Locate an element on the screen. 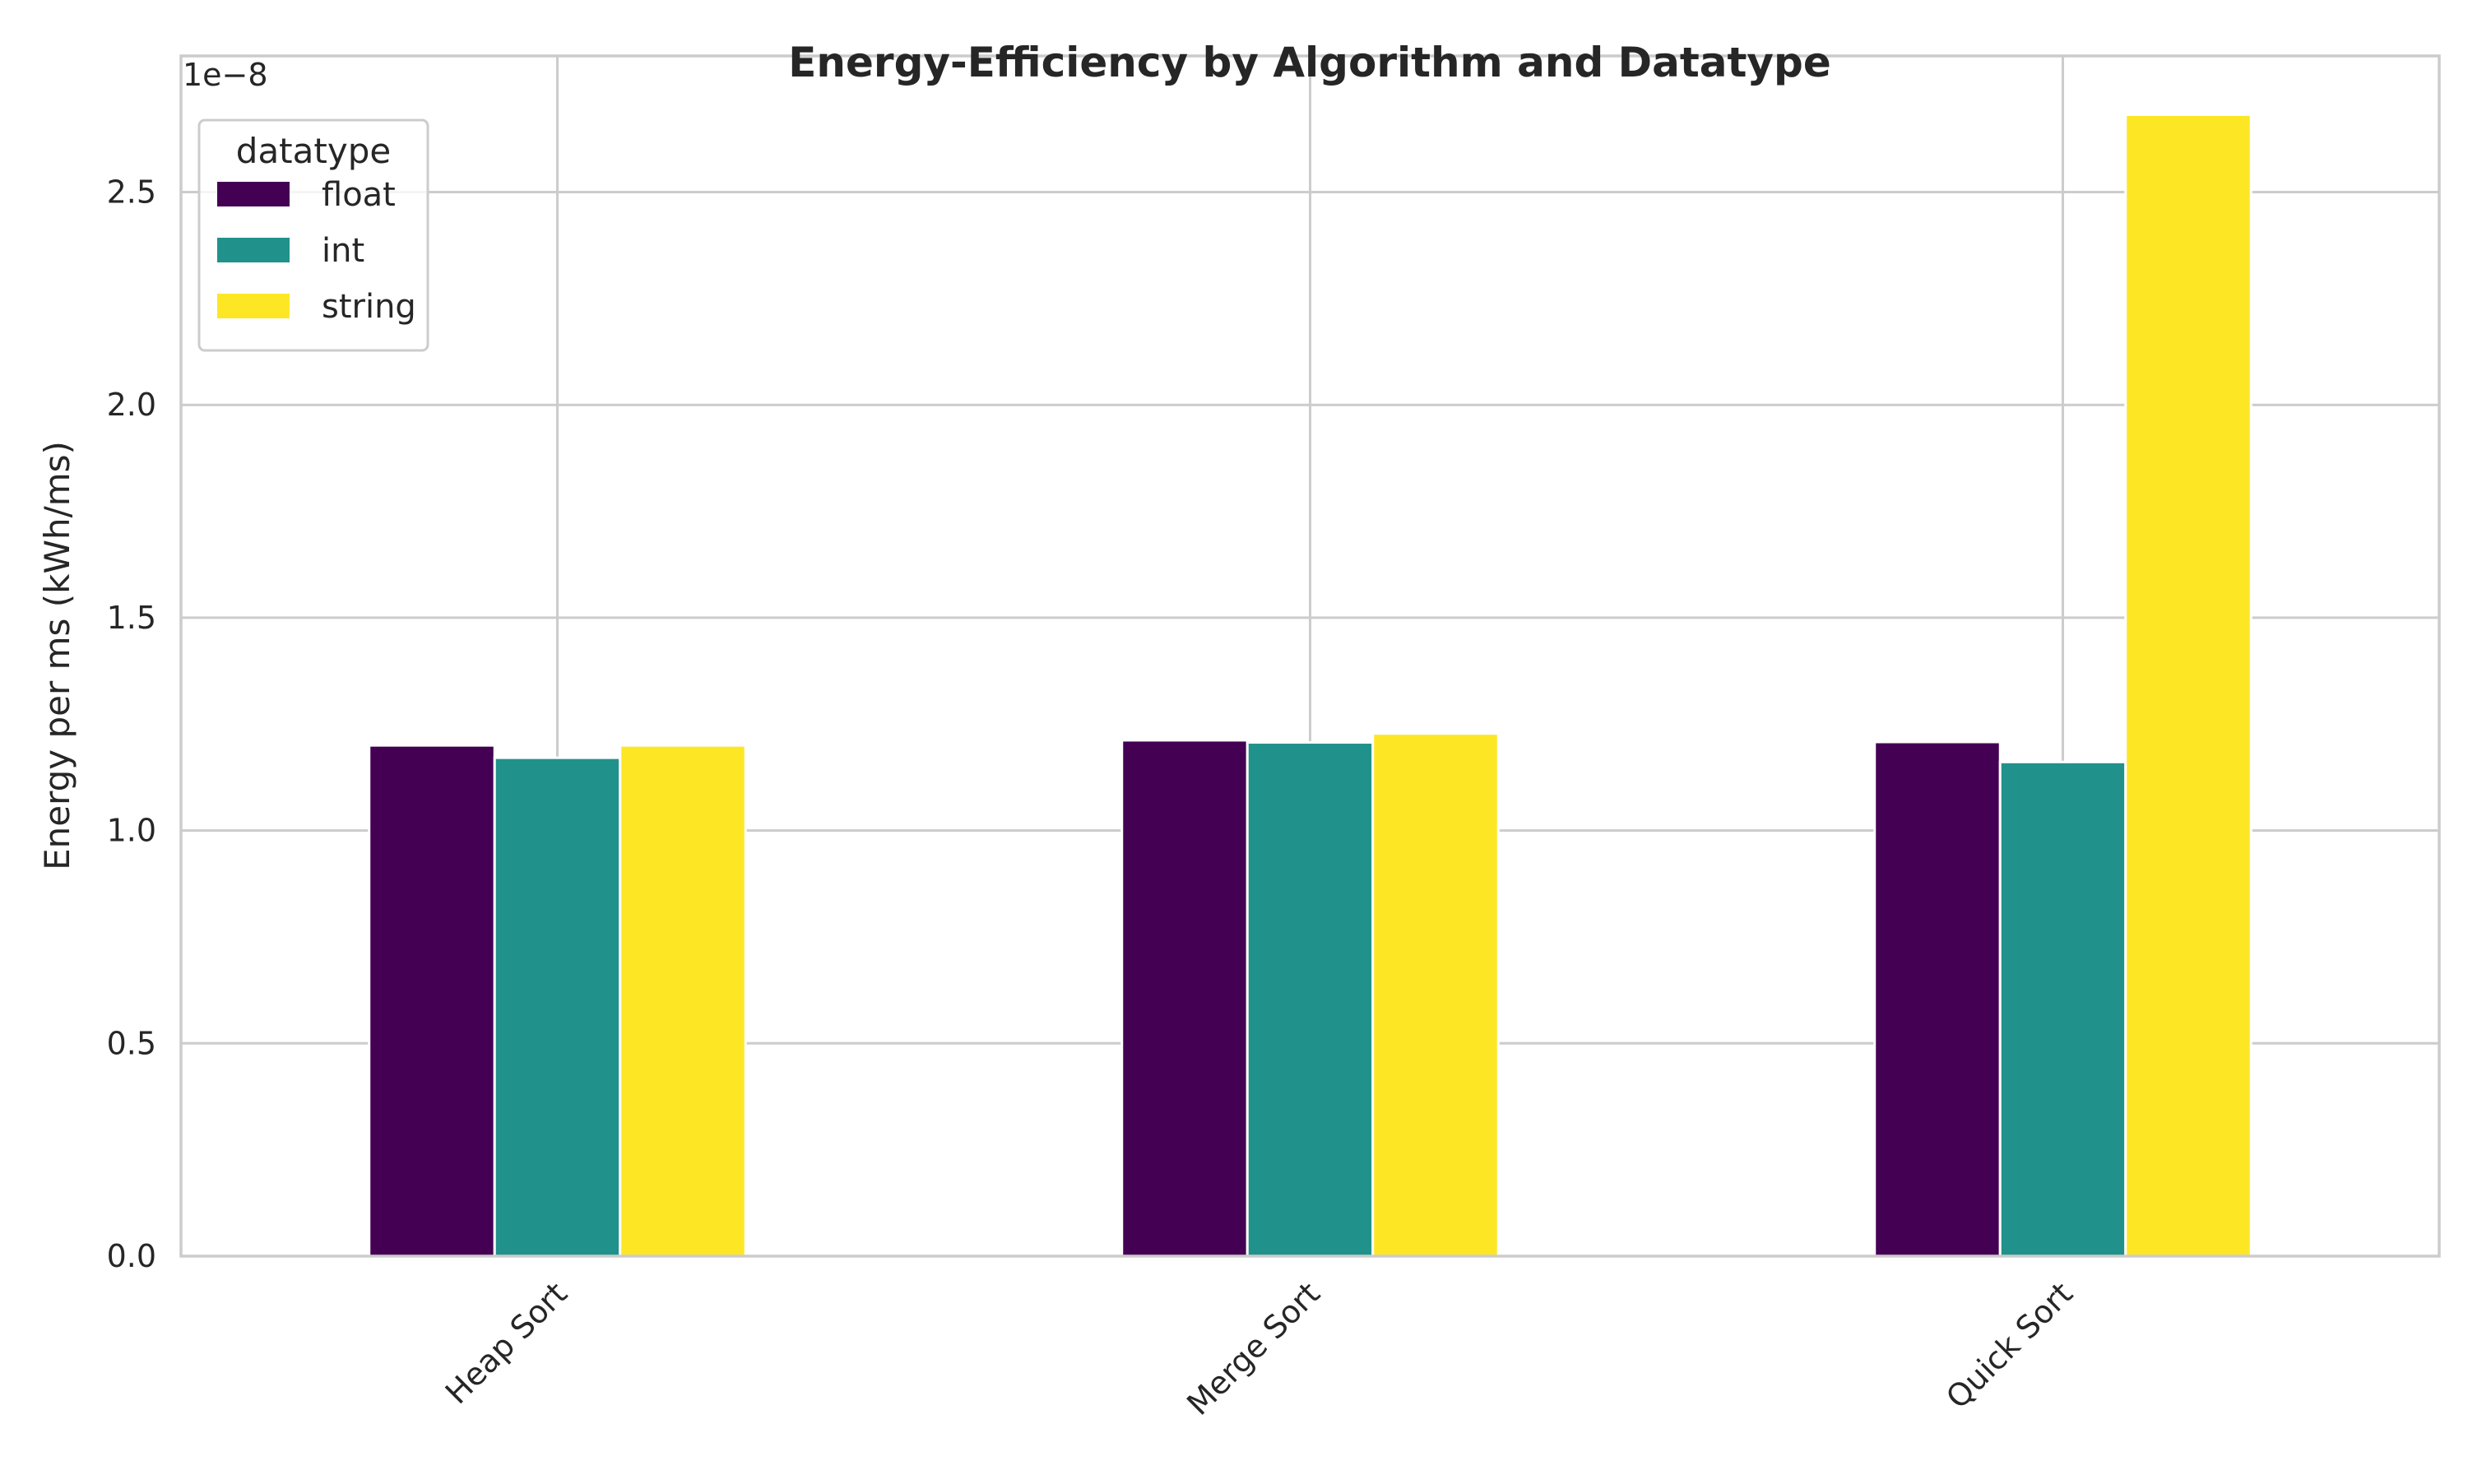 The height and width of the screenshot is (1484, 2468). legend-label-string: string is located at coordinates (369, 307).